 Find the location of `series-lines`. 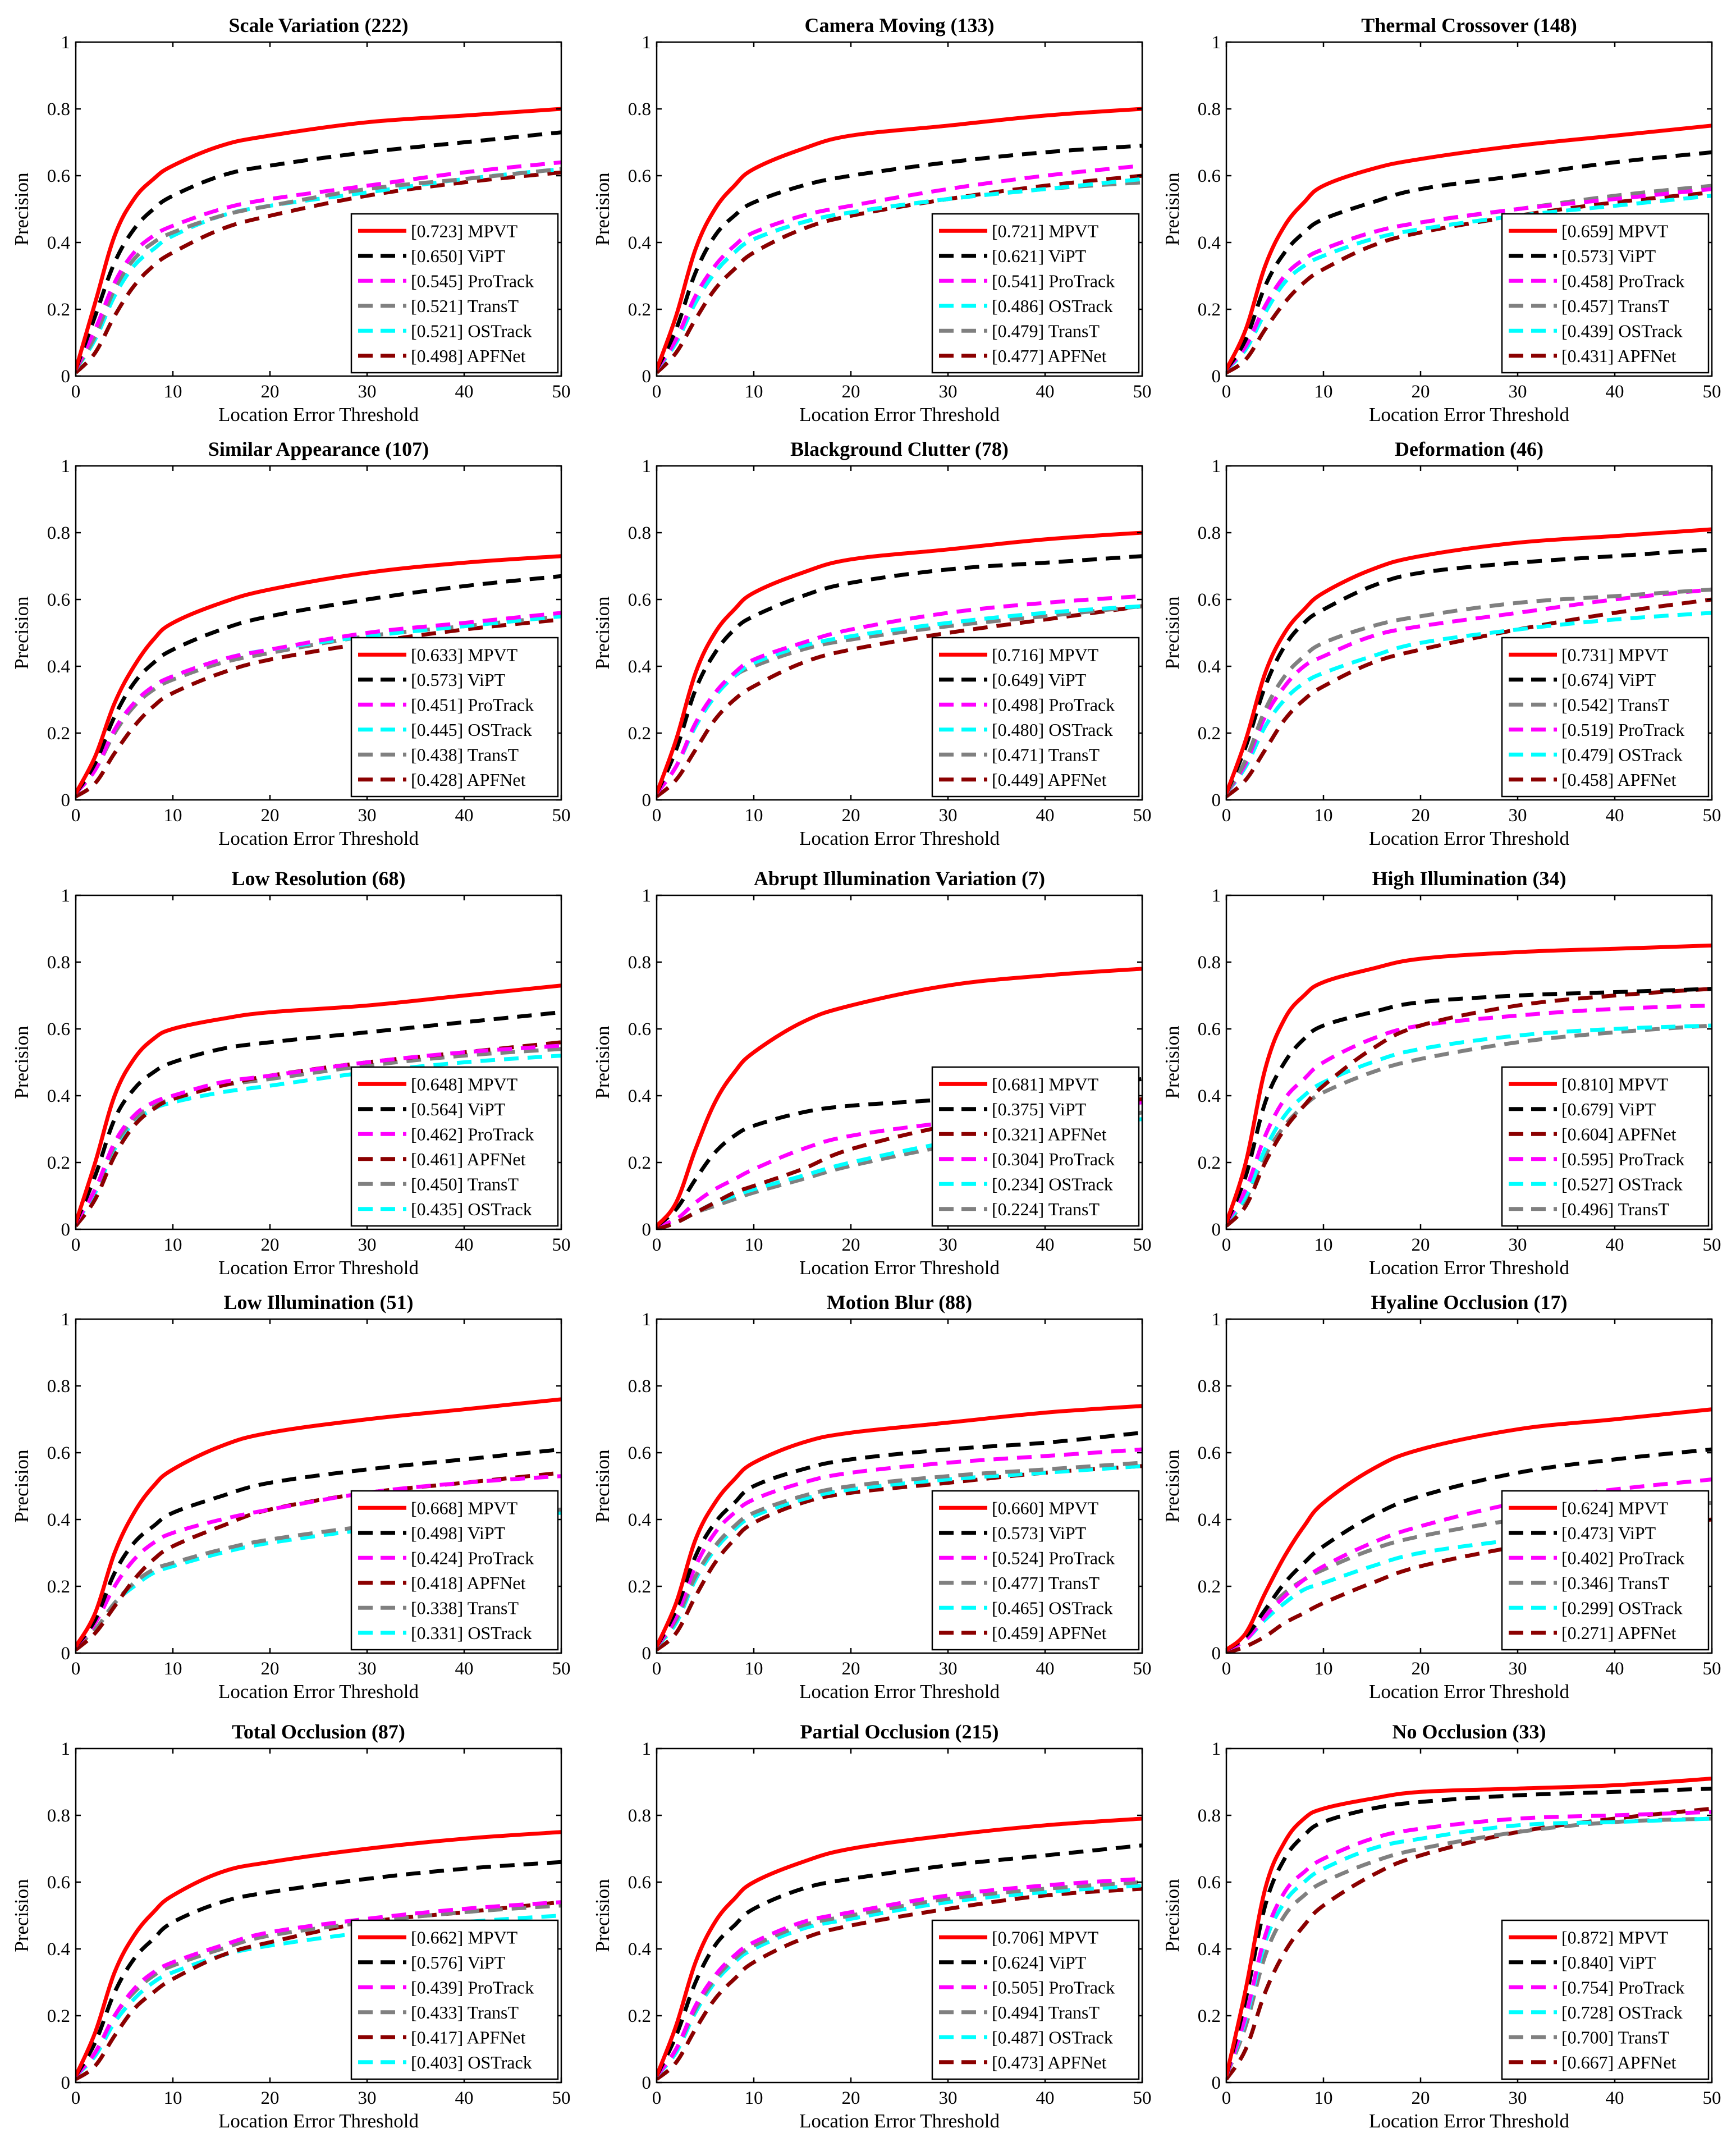

series-lines is located at coordinates (318, 1105).